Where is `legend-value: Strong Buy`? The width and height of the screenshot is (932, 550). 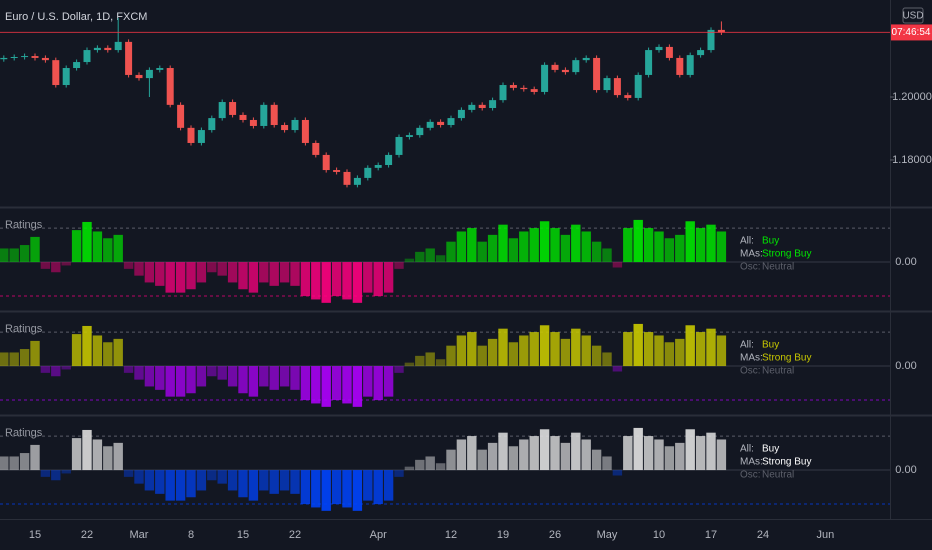
legend-value: Strong Buy is located at coordinates (786, 358).